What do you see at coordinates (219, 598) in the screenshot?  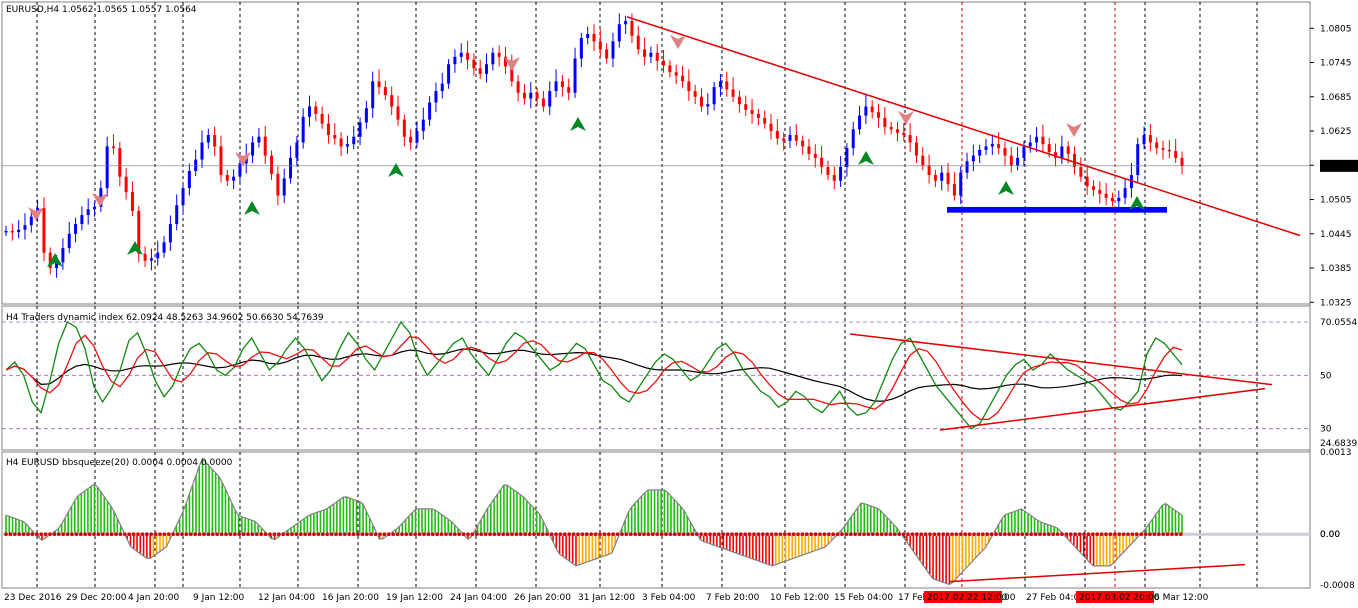 I see `time-tick-label: 9 Jan 12:00` at bounding box center [219, 598].